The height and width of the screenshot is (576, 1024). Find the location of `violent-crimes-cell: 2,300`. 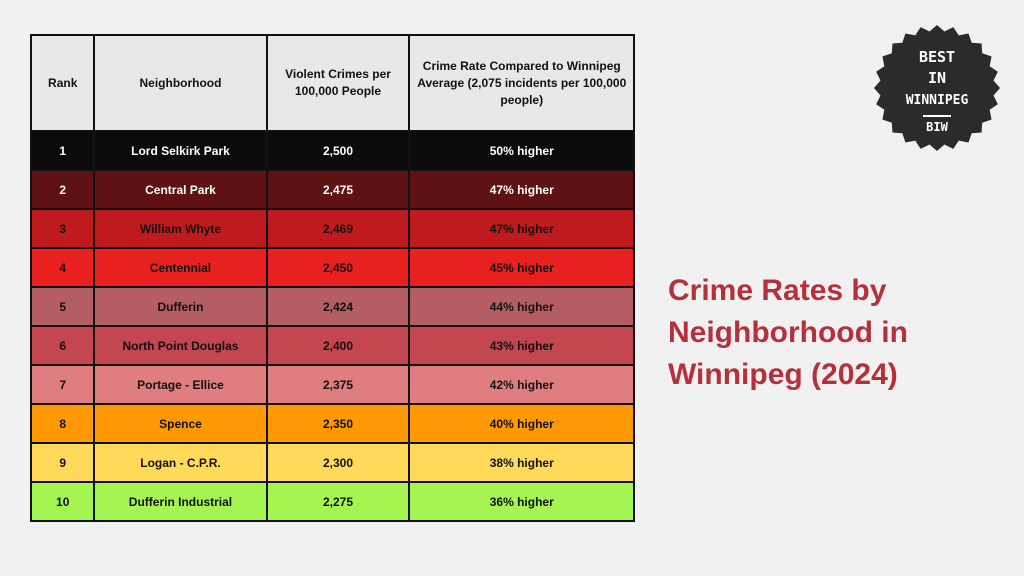

violent-crimes-cell: 2,300 is located at coordinates (338, 462).